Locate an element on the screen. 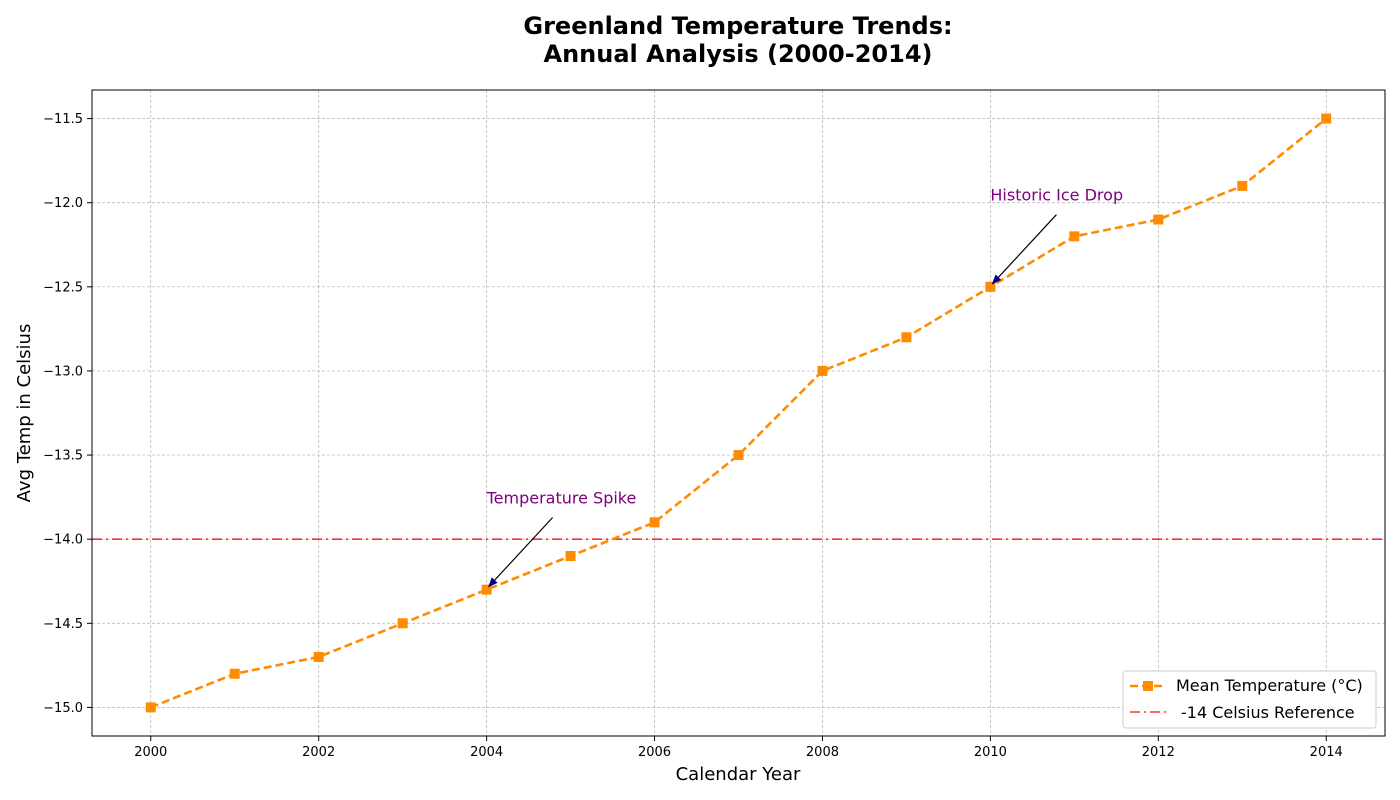  y-tick-label: −14.5 is located at coordinates (63, 624).